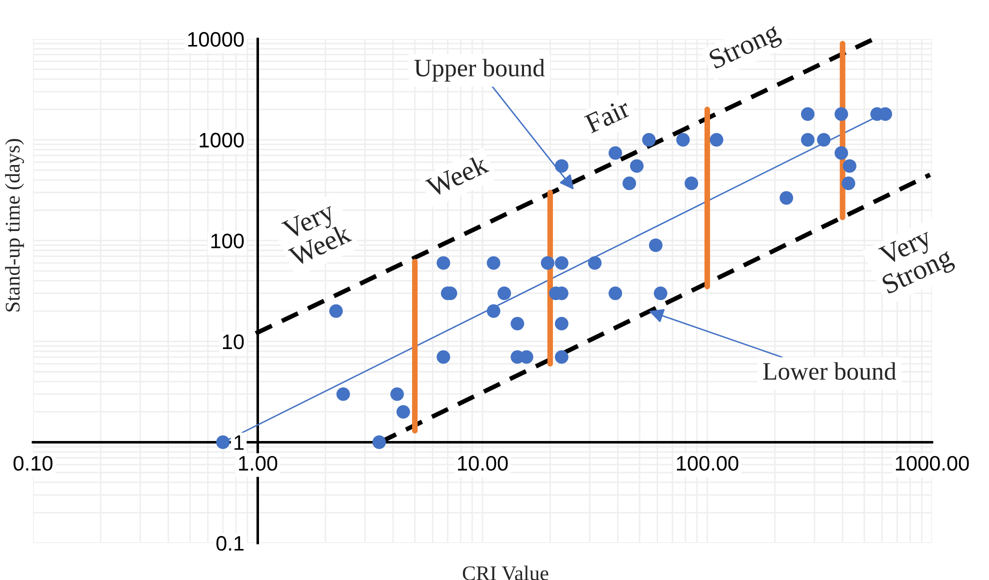  Describe the element at coordinates (608, 116) in the screenshot. I see `annotation: Fair` at that location.